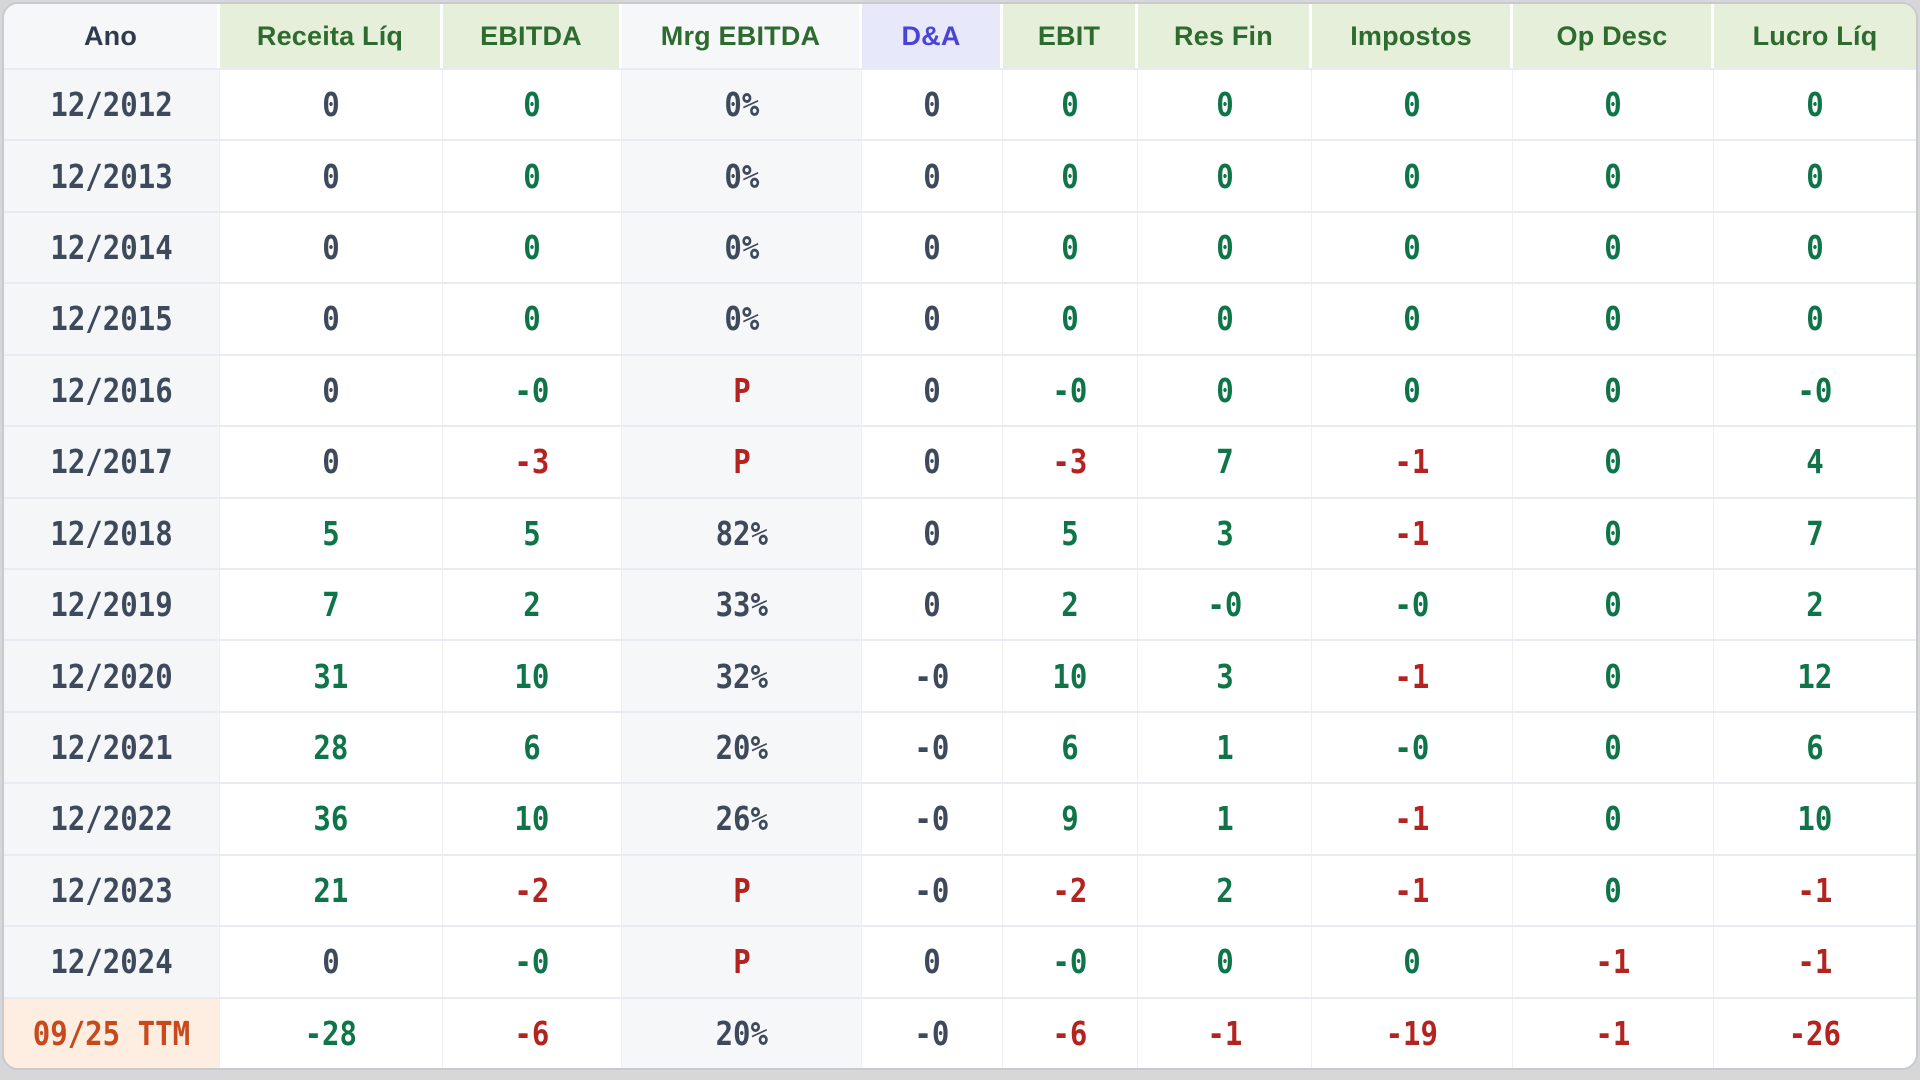  I want to click on column-header-label: Mrg EBITDA, so click(740, 35).